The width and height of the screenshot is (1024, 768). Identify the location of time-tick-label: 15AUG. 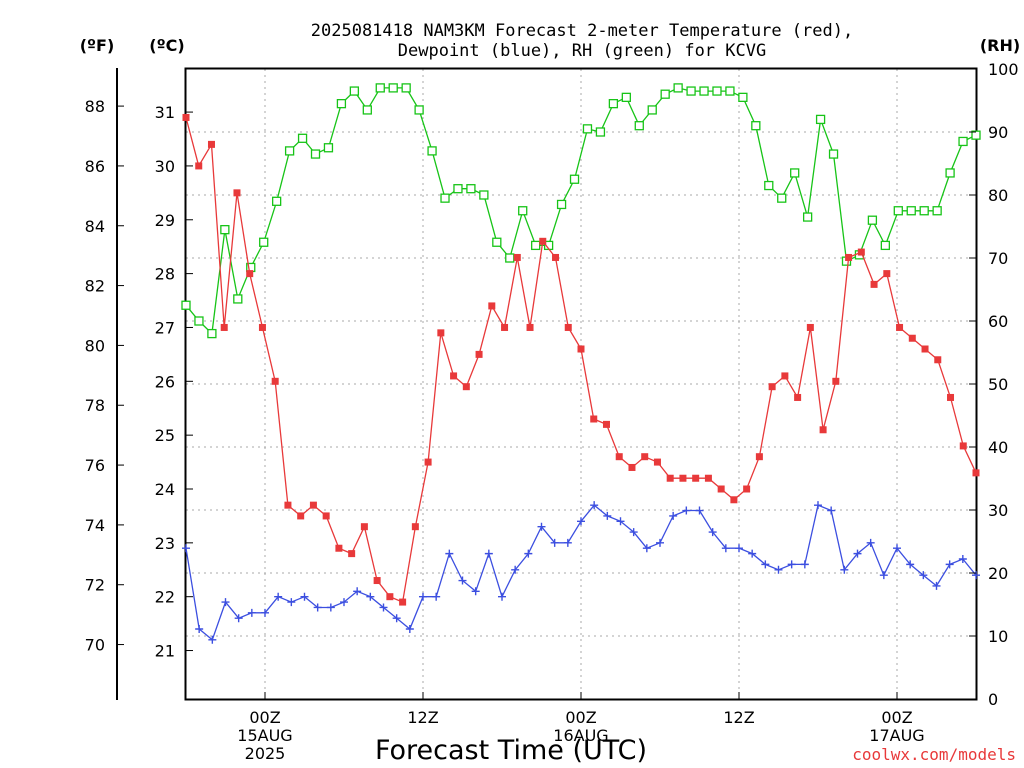
(264, 735).